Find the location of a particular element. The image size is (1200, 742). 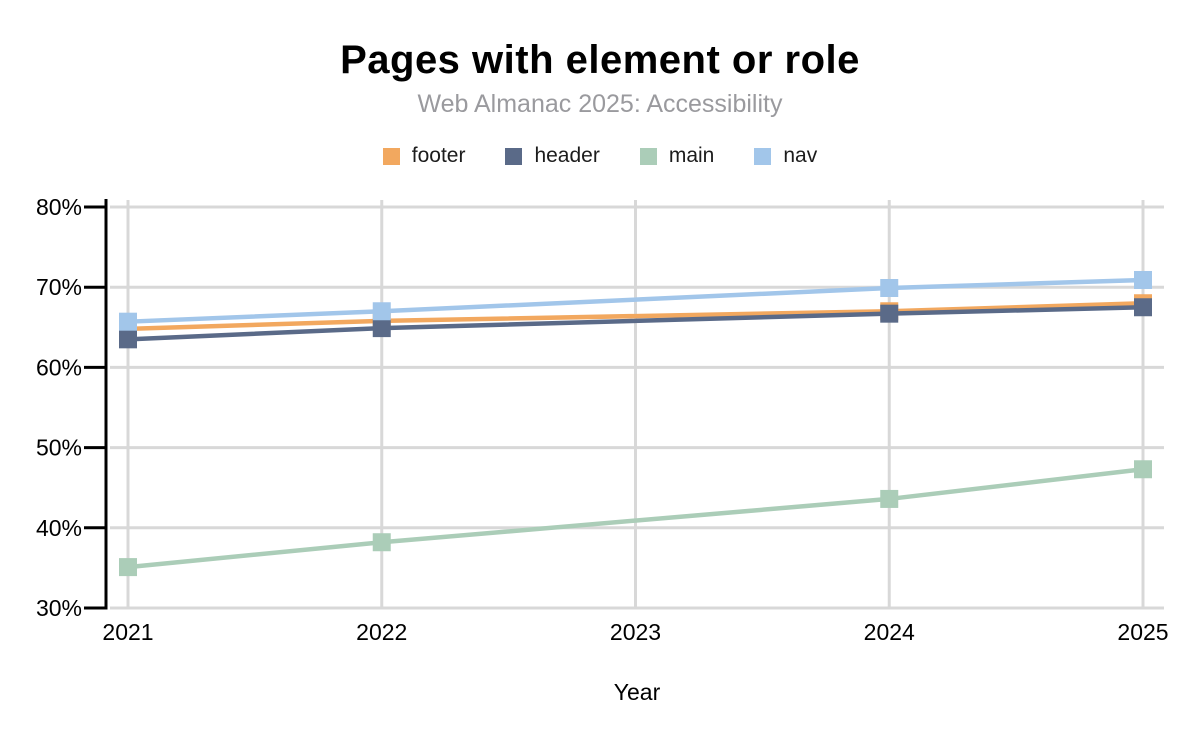

chart-title: Pages with element or role is located at coordinates (600, 60).